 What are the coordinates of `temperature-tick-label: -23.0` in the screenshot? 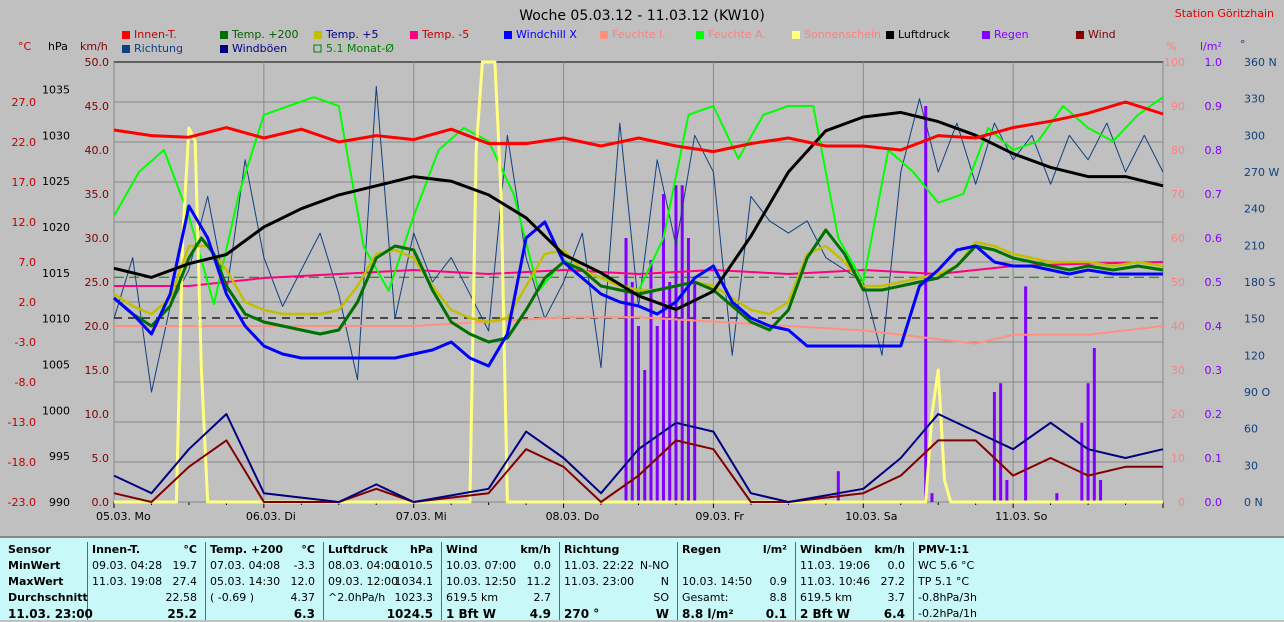 It's located at (22, 502).